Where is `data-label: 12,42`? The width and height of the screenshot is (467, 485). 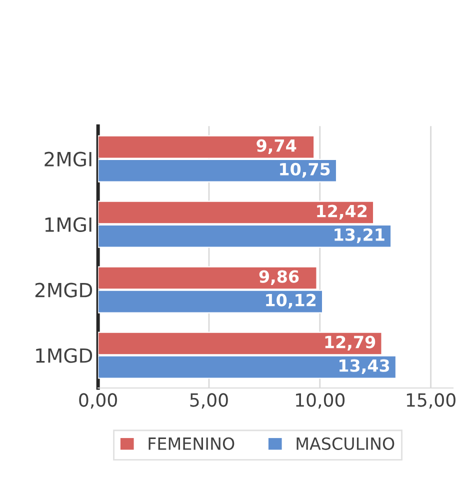
data-label: 12,42 is located at coordinates (342, 212).